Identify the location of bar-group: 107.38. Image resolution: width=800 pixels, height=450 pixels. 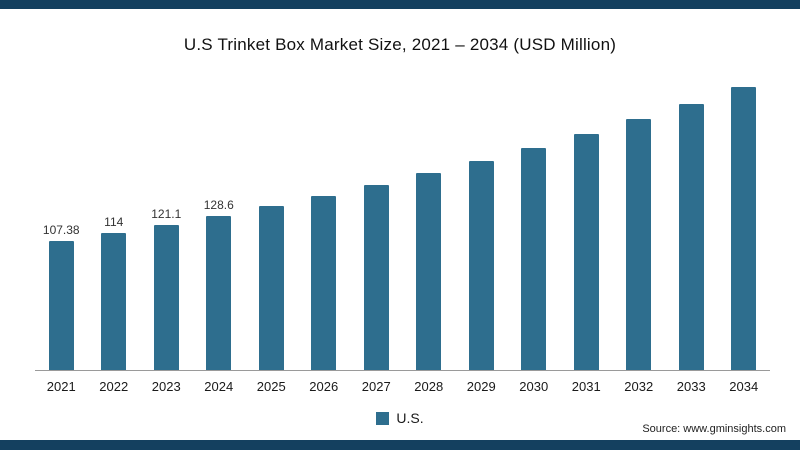
(61, 220).